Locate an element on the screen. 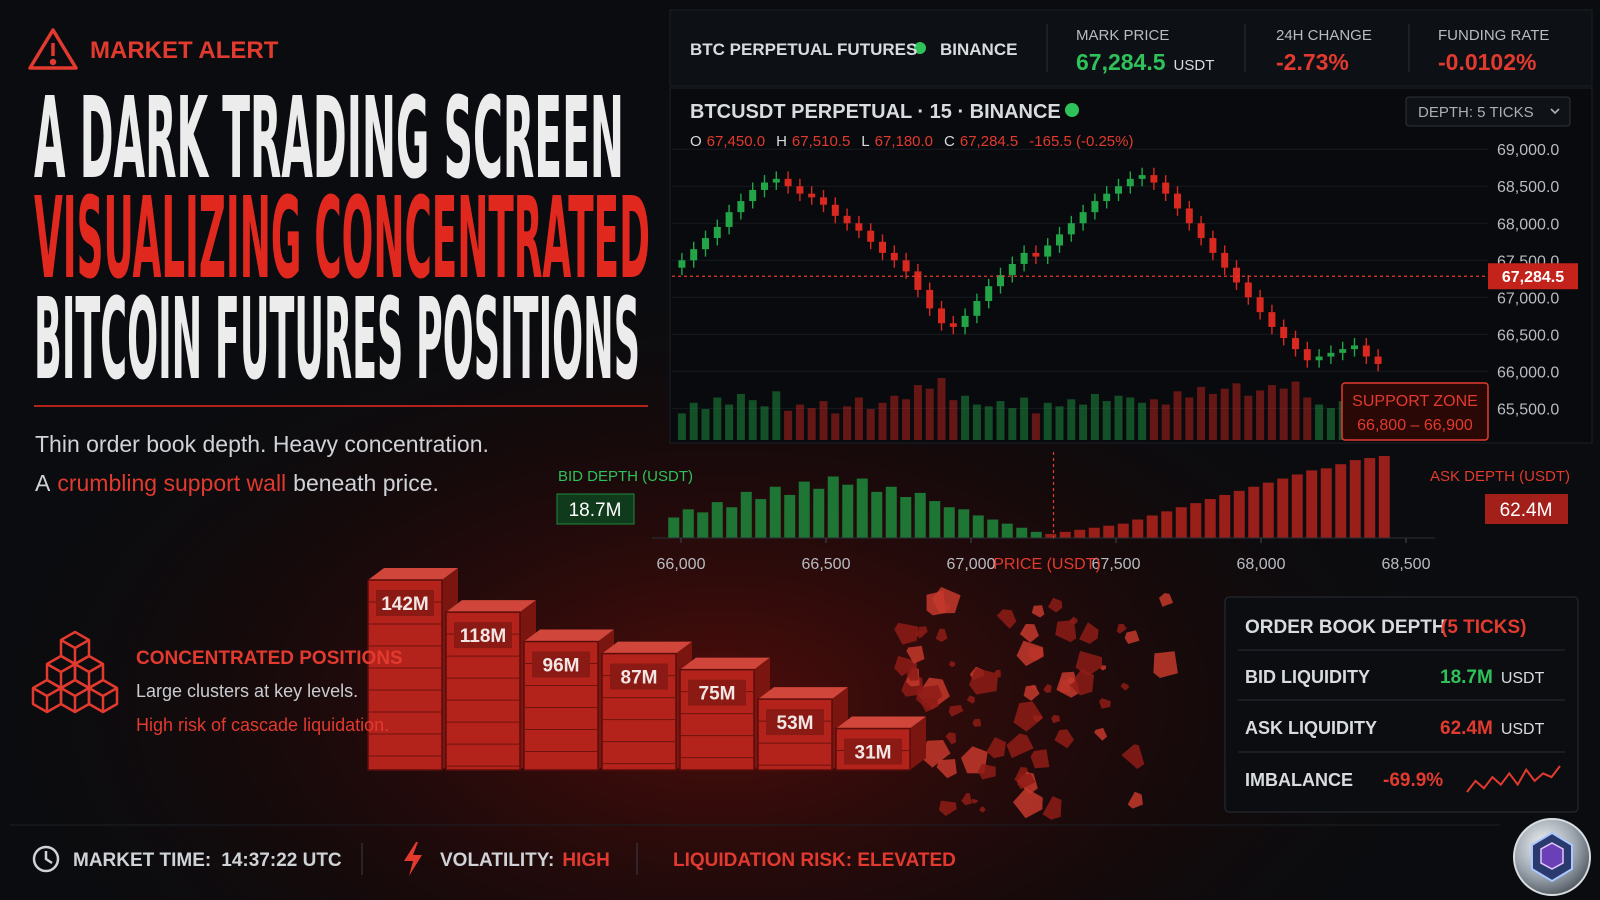  support-zone-range: 66,800 – 66,900 is located at coordinates (1415, 425).